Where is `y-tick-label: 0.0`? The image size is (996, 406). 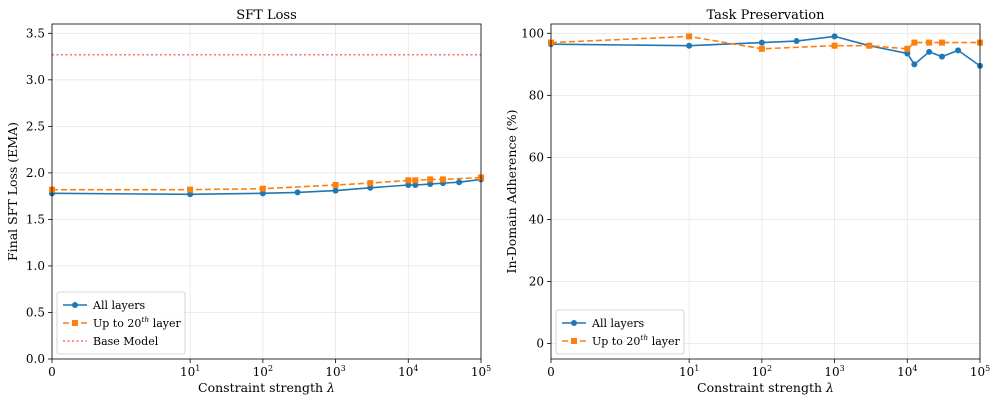 y-tick-label: 0.0 is located at coordinates (35, 359).